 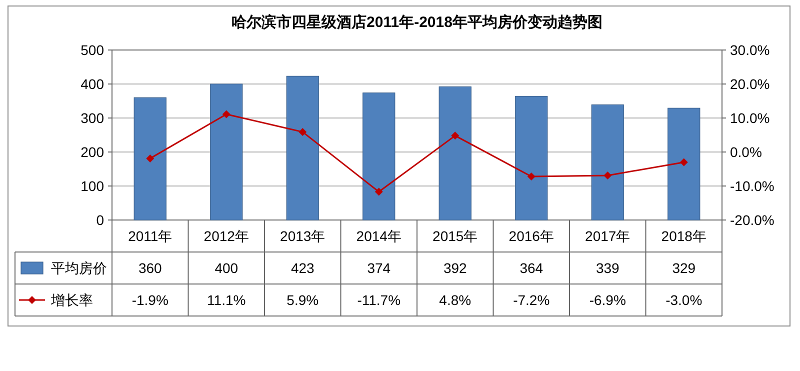 I want to click on y-tick-label: 0, so click(x=100, y=220).